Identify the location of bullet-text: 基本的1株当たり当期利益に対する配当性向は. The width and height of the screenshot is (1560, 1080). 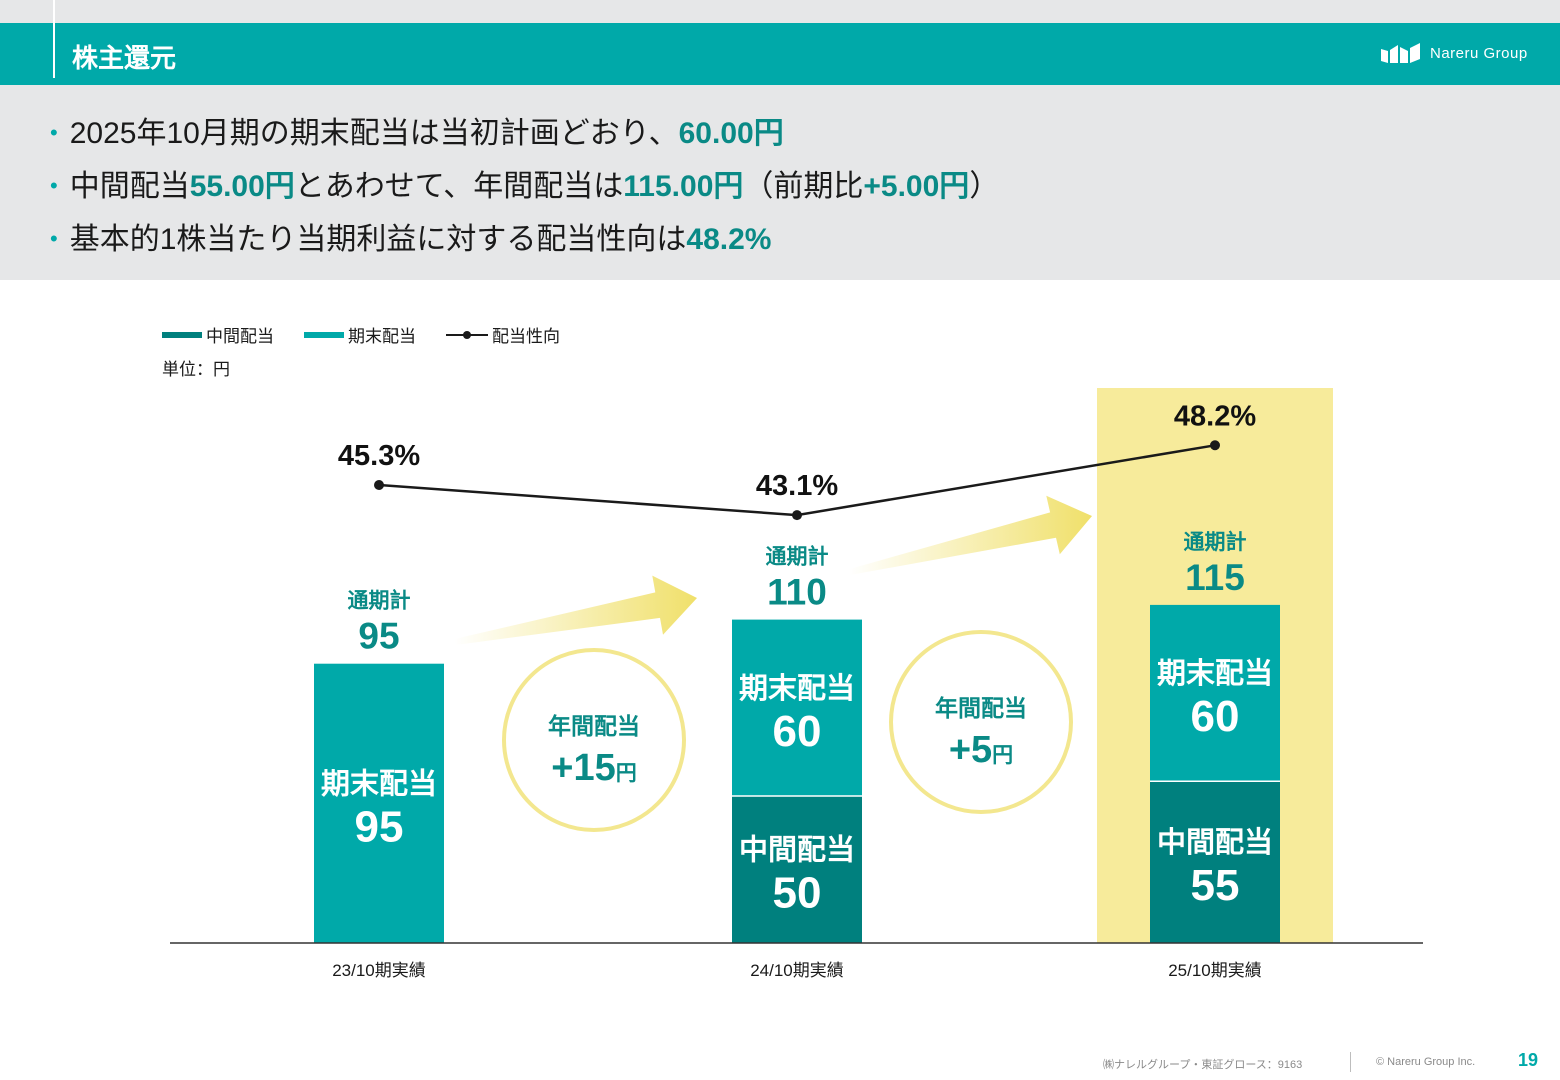
(378, 239).